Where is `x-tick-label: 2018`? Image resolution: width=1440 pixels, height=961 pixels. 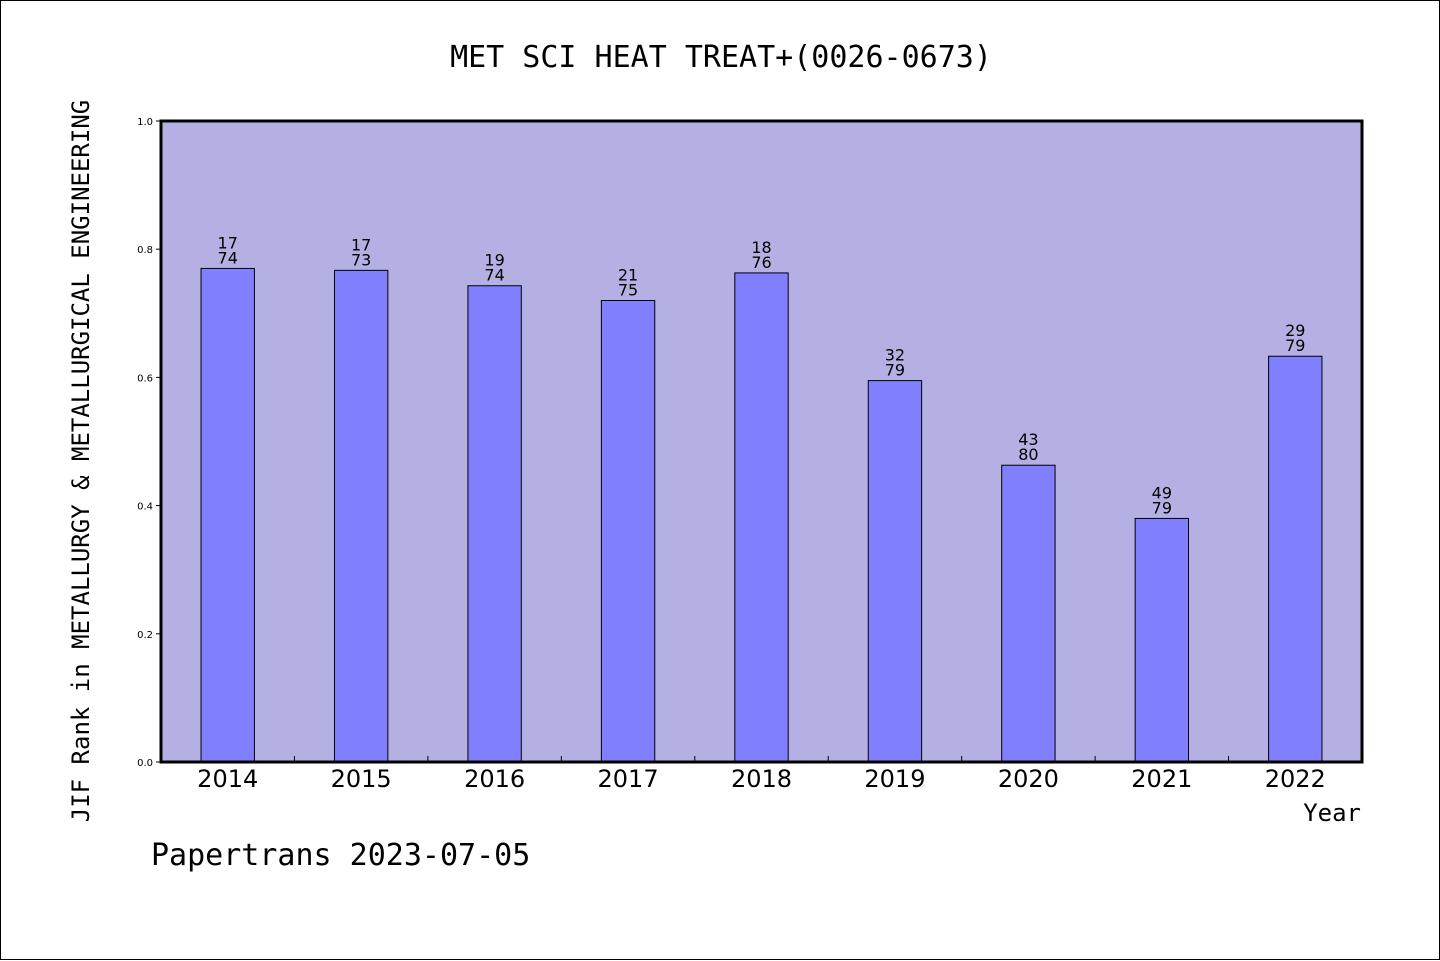
x-tick-label: 2018 is located at coordinates (761, 779).